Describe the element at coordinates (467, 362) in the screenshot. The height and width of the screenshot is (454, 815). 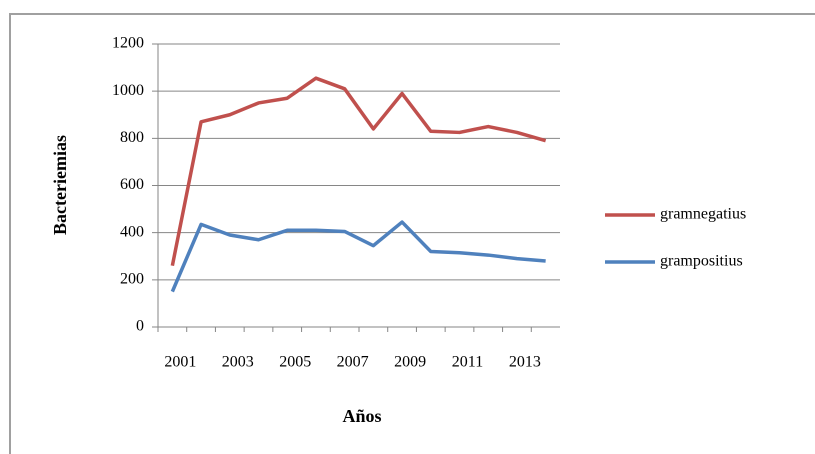
I see `x-tick-label: 2011` at that location.